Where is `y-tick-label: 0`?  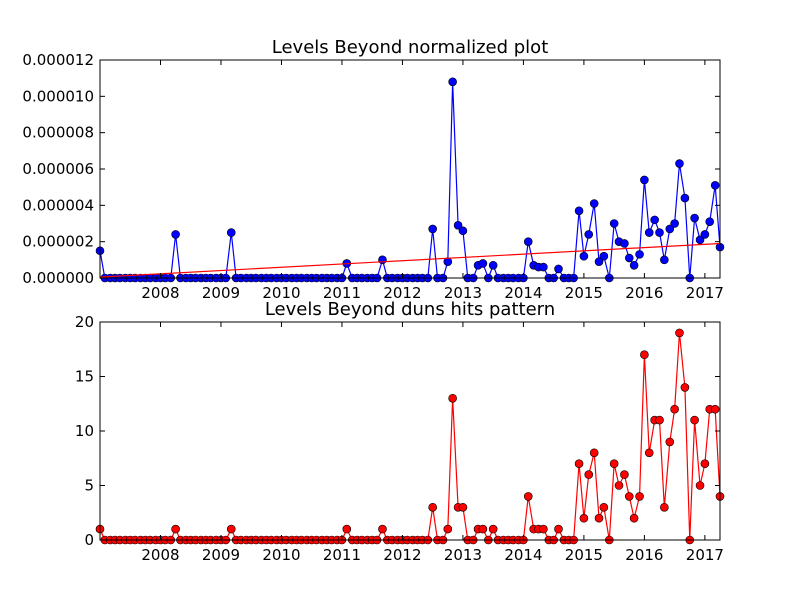
y-tick-label: 0 is located at coordinates (89, 540).